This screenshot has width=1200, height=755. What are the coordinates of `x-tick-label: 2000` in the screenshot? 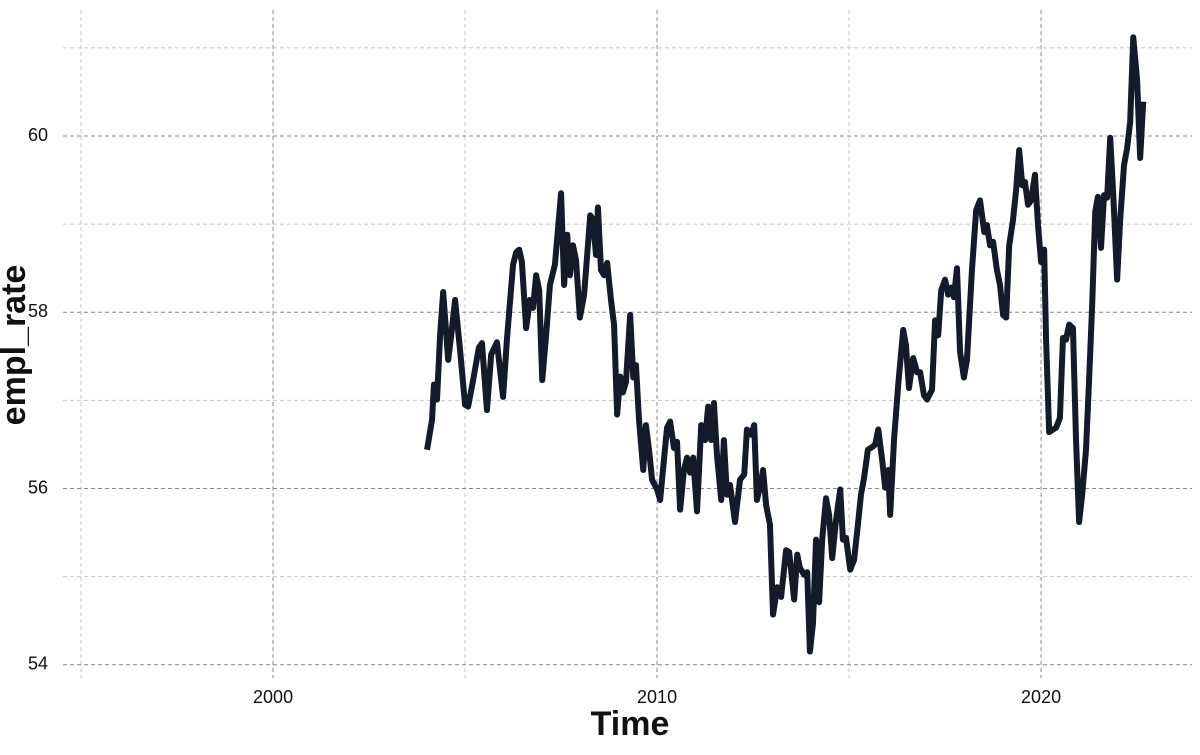 It's located at (273, 697).